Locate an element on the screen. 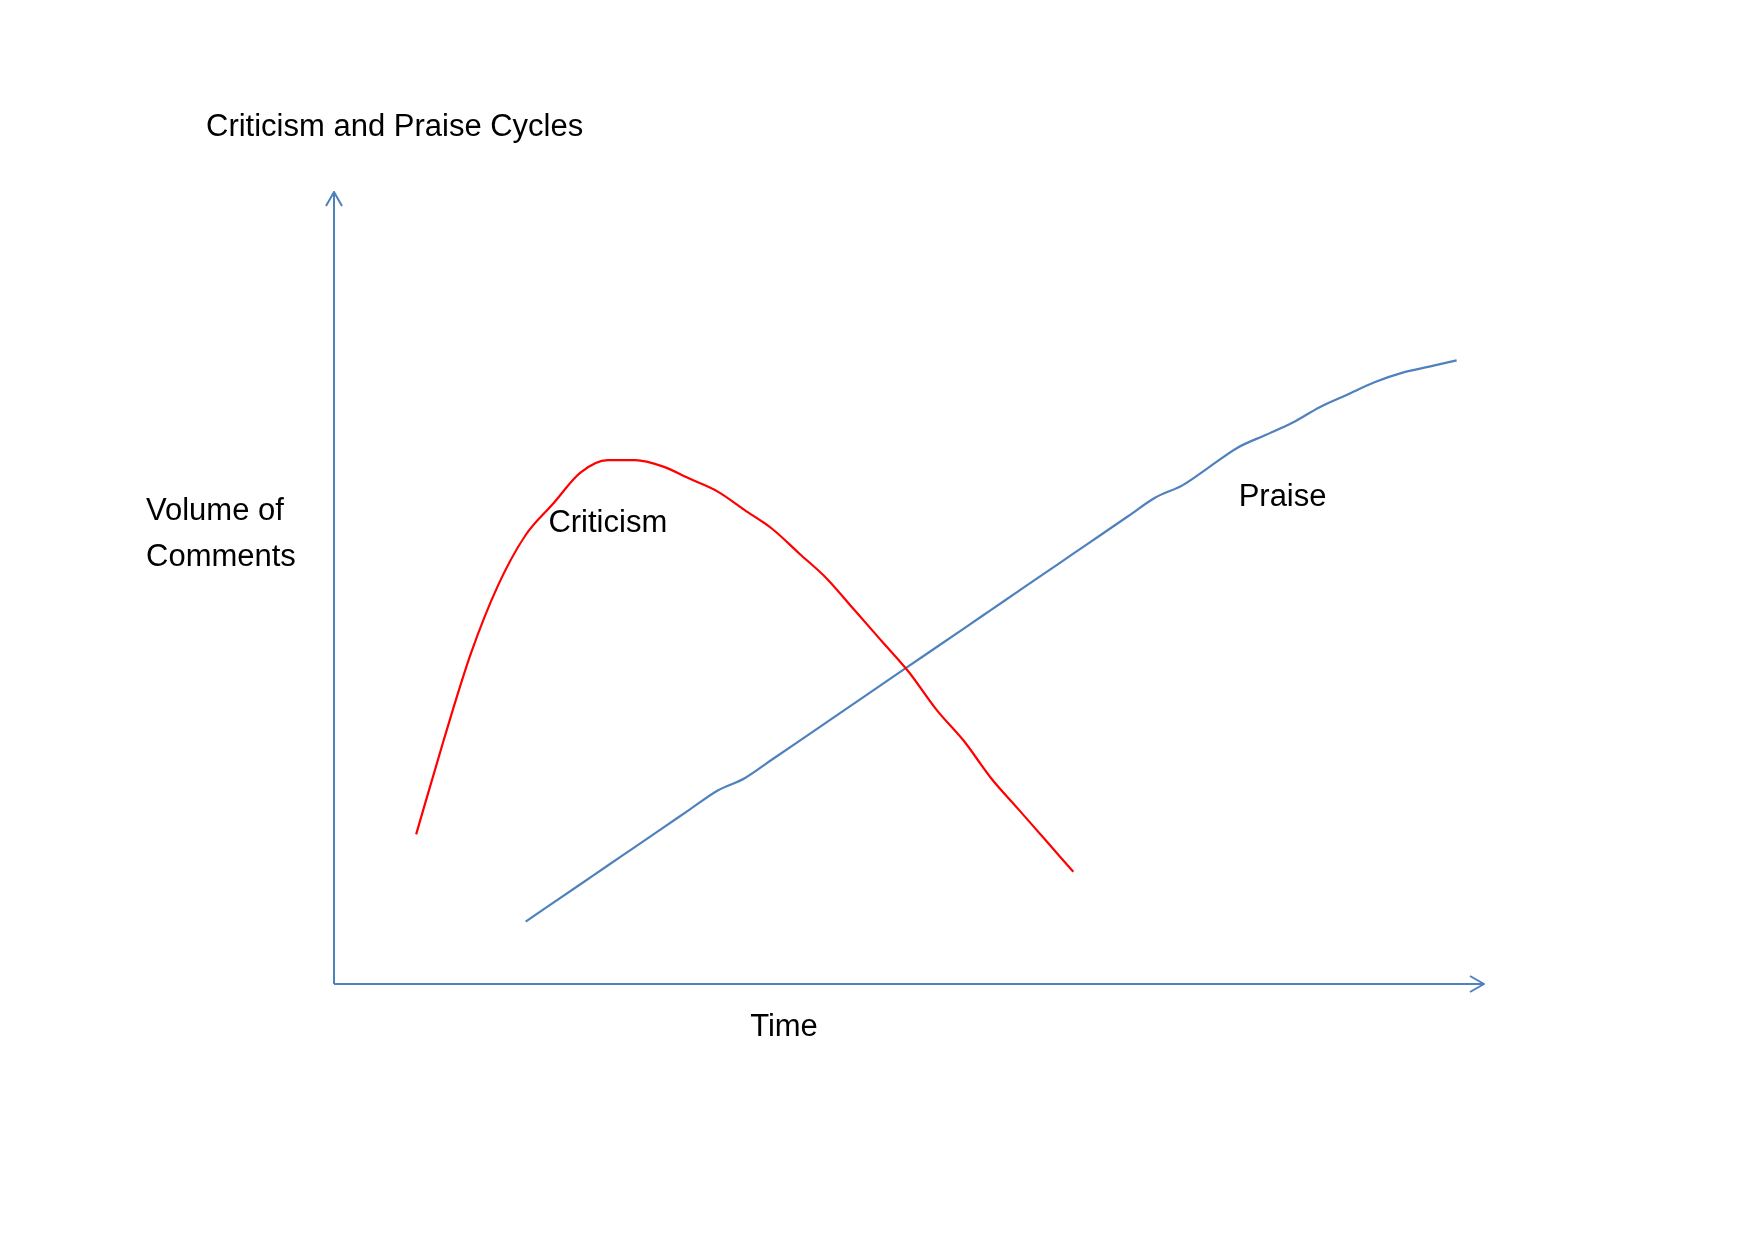  series-label: Praise is located at coordinates (1282, 496).